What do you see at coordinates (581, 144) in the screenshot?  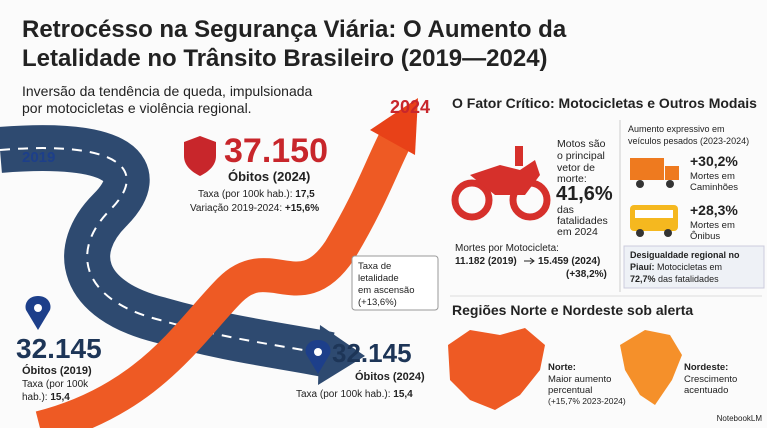 I see `moto-text: Motos são` at bounding box center [581, 144].